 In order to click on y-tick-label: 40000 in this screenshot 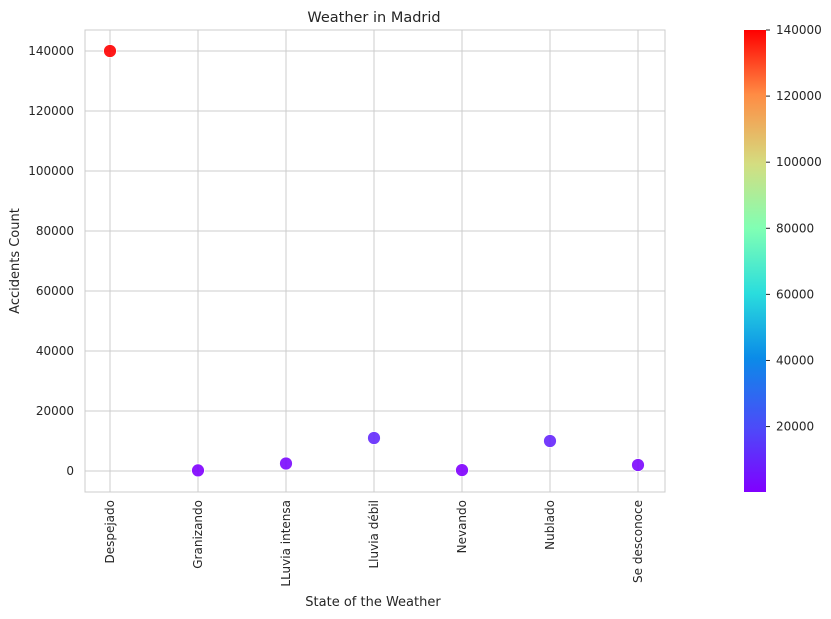, I will do `click(55, 351)`.